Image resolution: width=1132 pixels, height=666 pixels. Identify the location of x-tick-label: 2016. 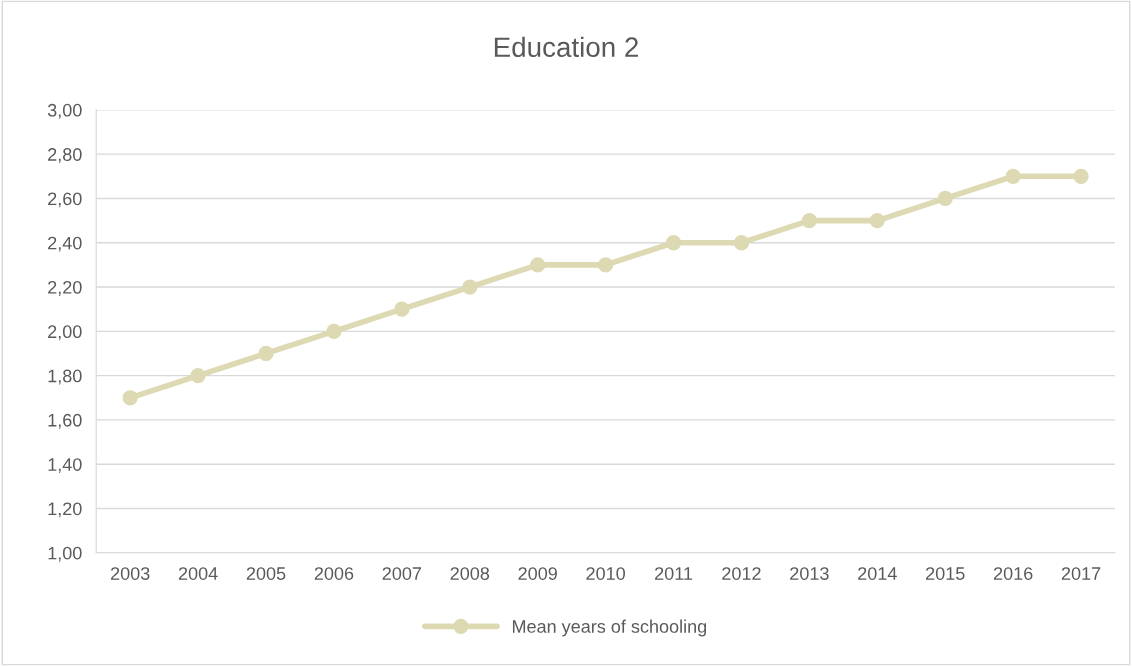
(1013, 573).